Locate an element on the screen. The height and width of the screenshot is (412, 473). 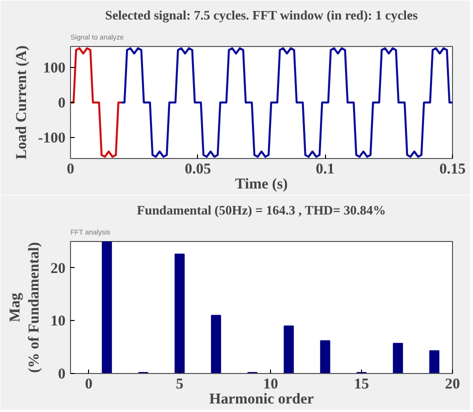
x-tick-label: 20 is located at coordinates (452, 384).